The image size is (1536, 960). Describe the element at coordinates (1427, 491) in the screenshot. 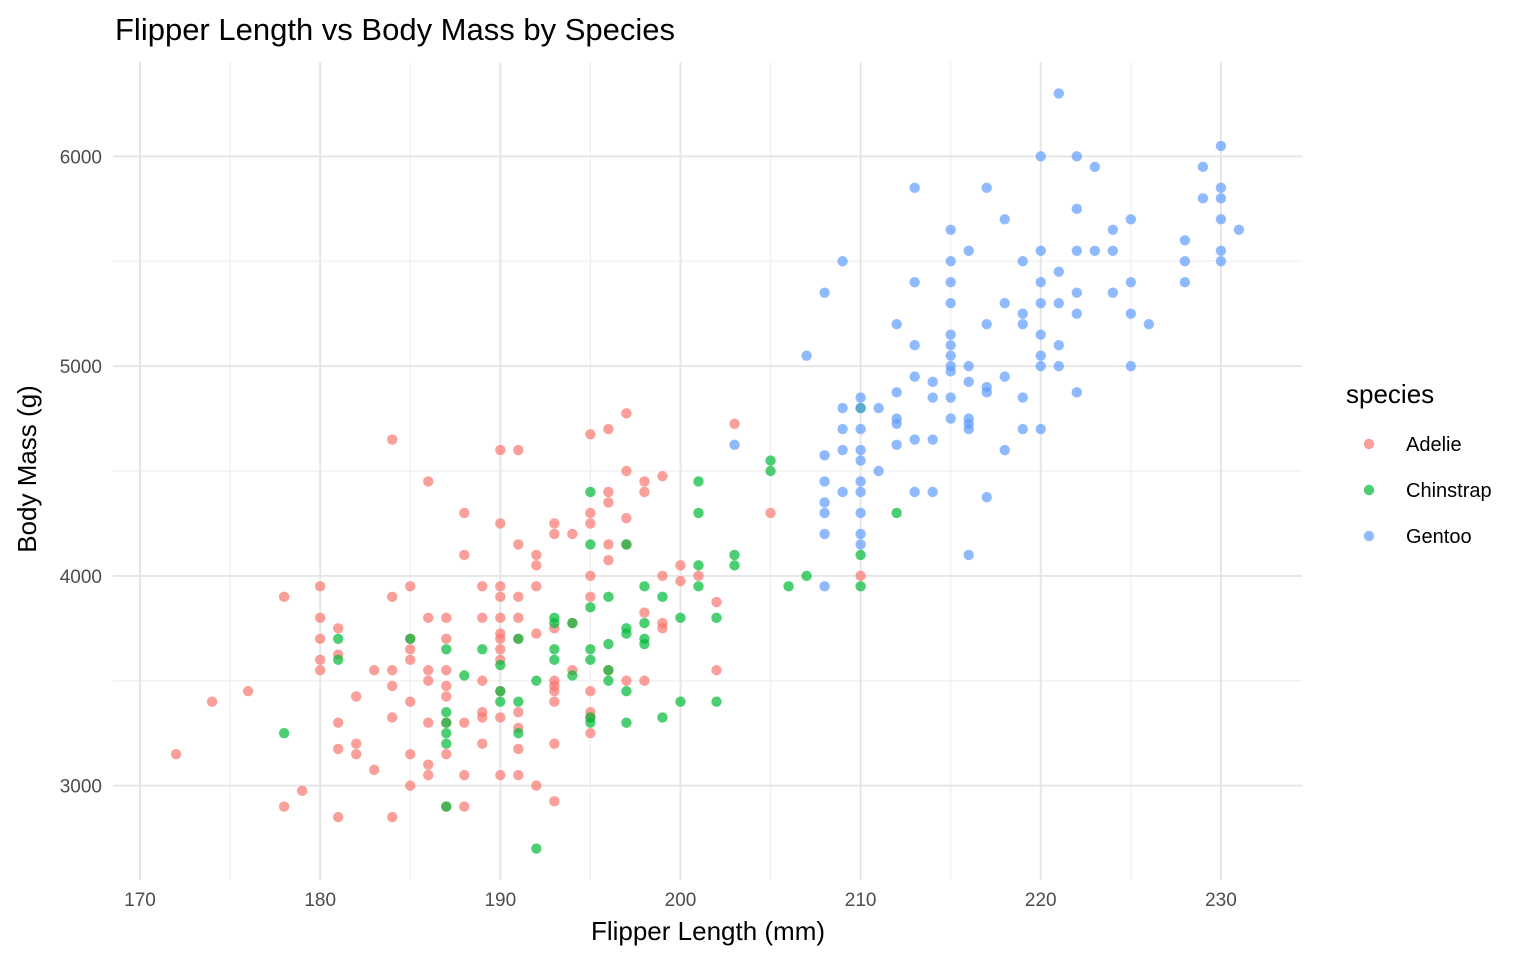

I see `legend-items: Adelie Chinstrap Gentoo` at that location.